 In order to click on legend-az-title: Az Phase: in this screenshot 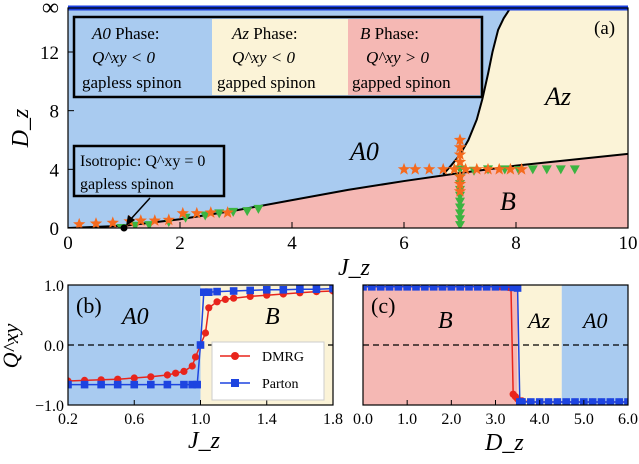, I will do `click(264, 33)`.